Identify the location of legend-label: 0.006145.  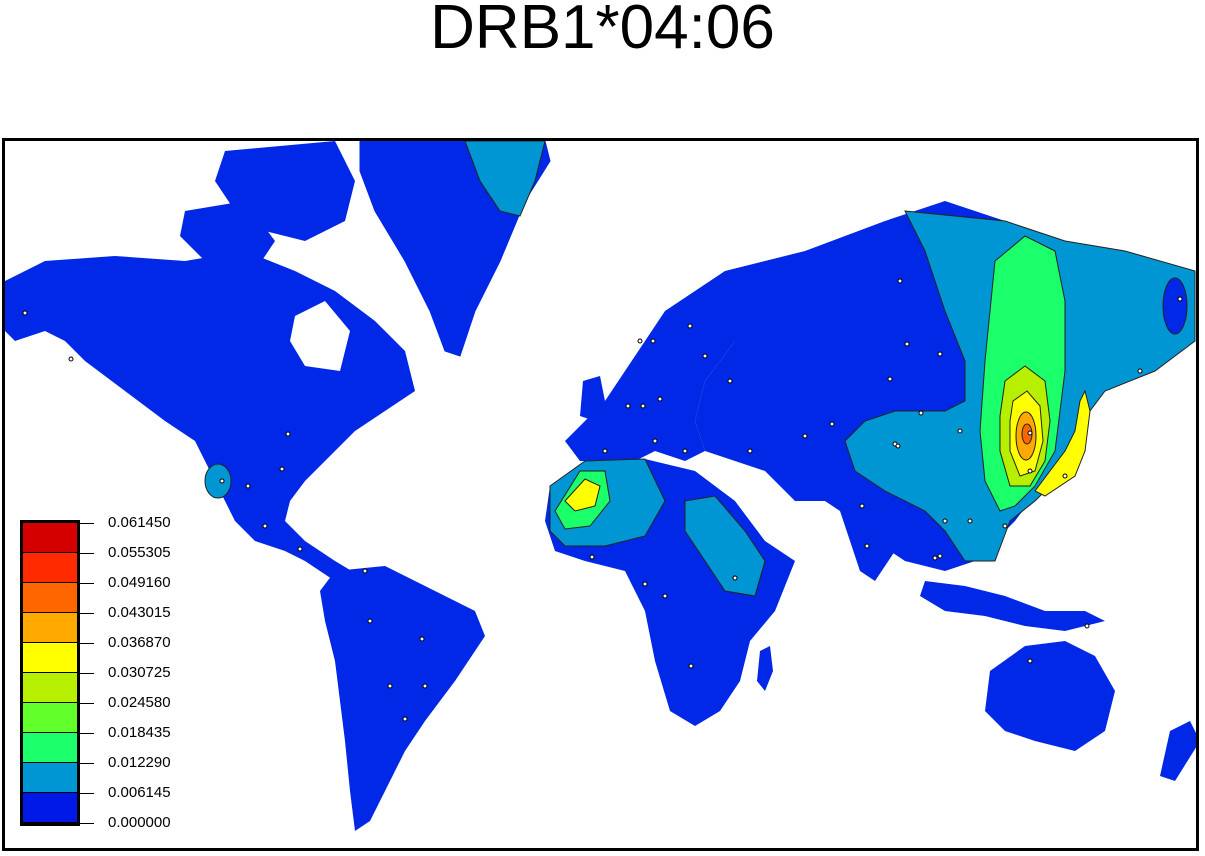
(139, 792).